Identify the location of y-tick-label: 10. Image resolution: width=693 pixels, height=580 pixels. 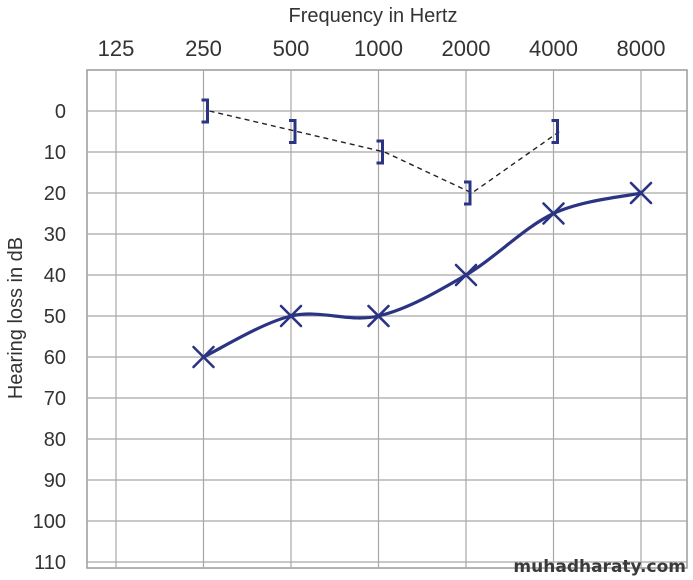
(55, 153).